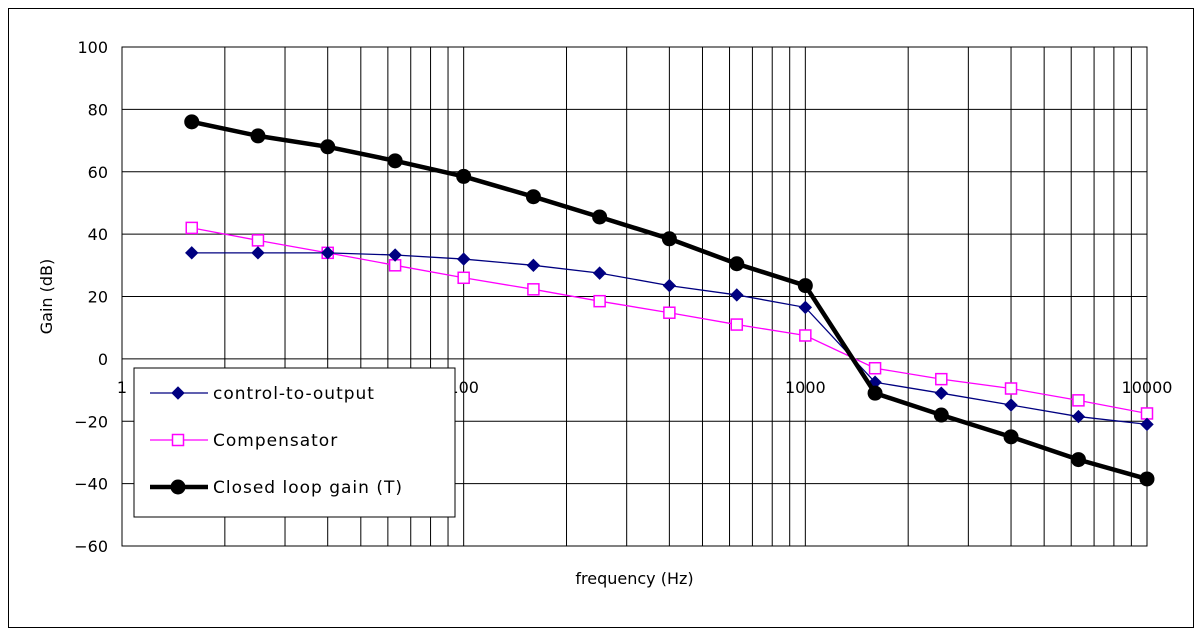  I want to click on legend-item: control-to-output, so click(262, 394).